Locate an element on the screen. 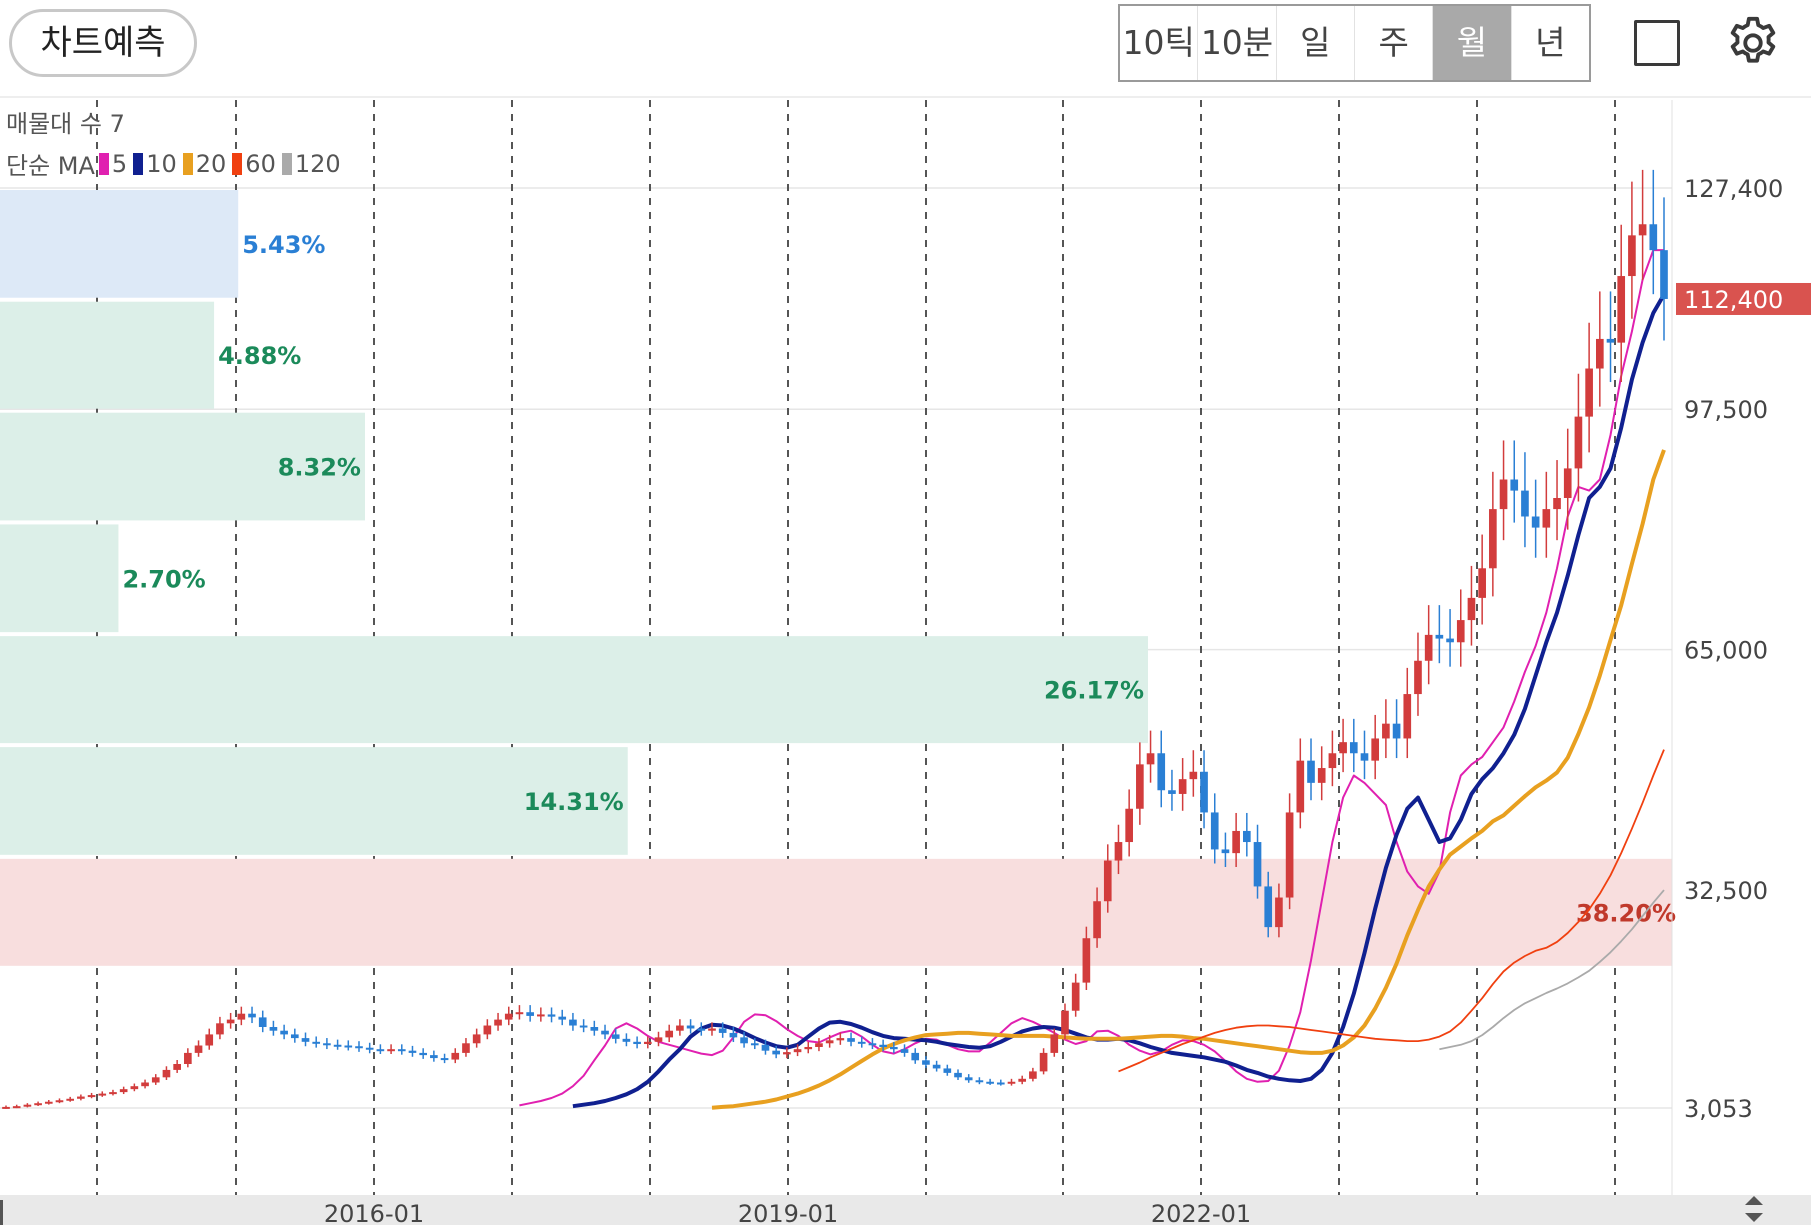  volume-profile-percent: 5.43% is located at coordinates (283, 245).